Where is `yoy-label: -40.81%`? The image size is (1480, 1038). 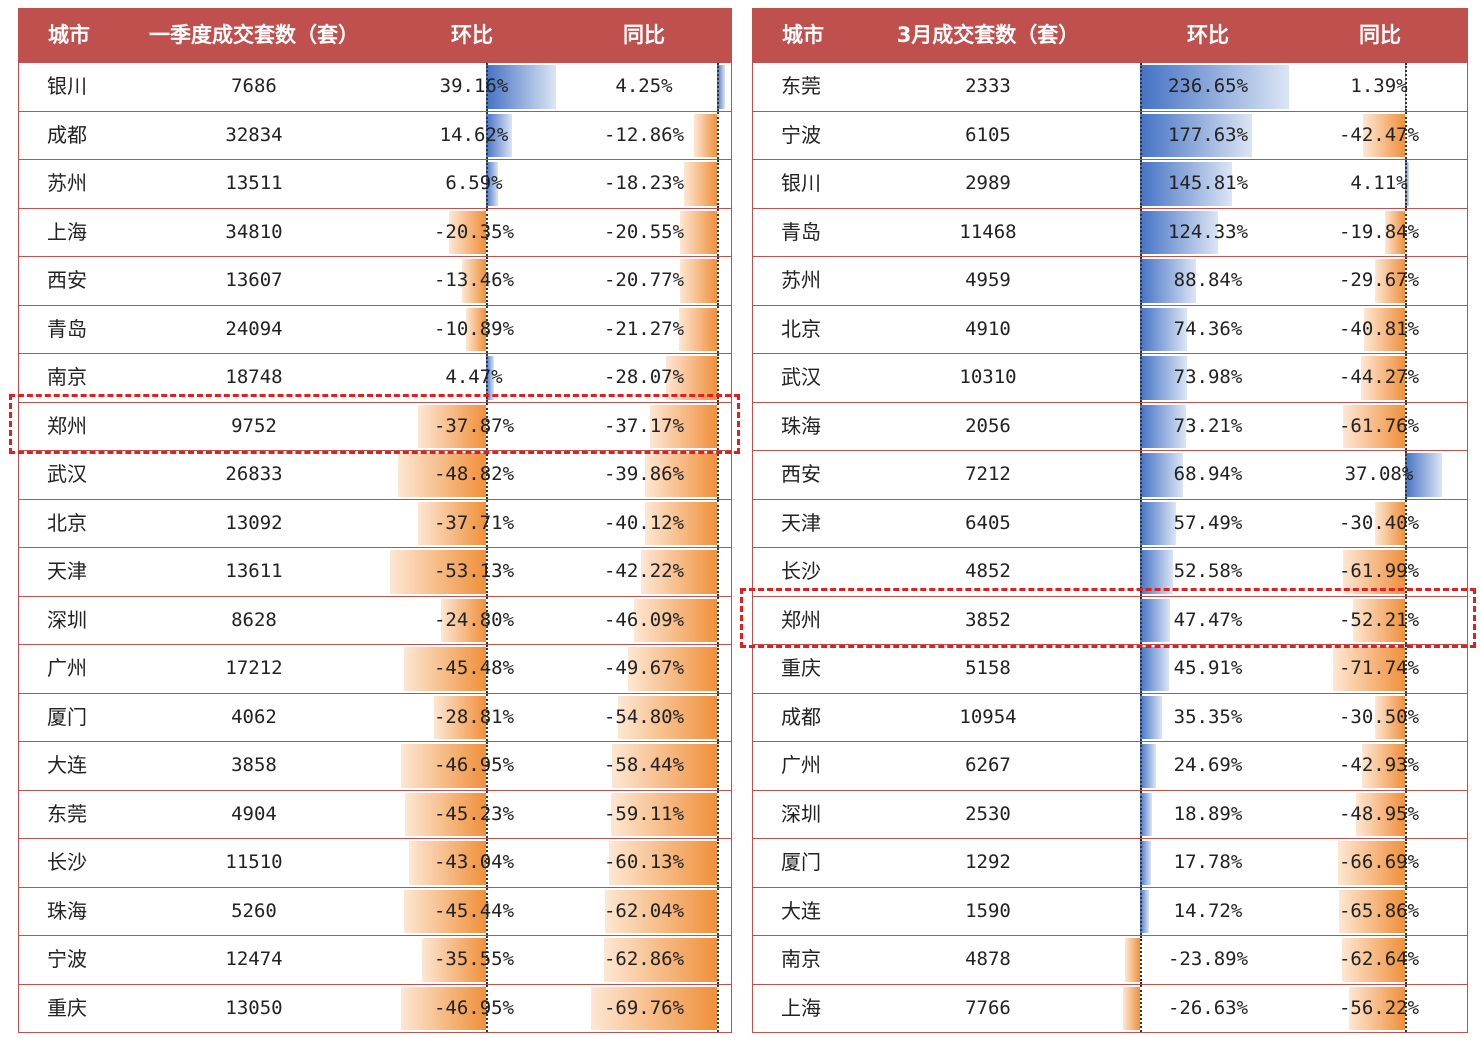 yoy-label: -40.81% is located at coordinates (1379, 328).